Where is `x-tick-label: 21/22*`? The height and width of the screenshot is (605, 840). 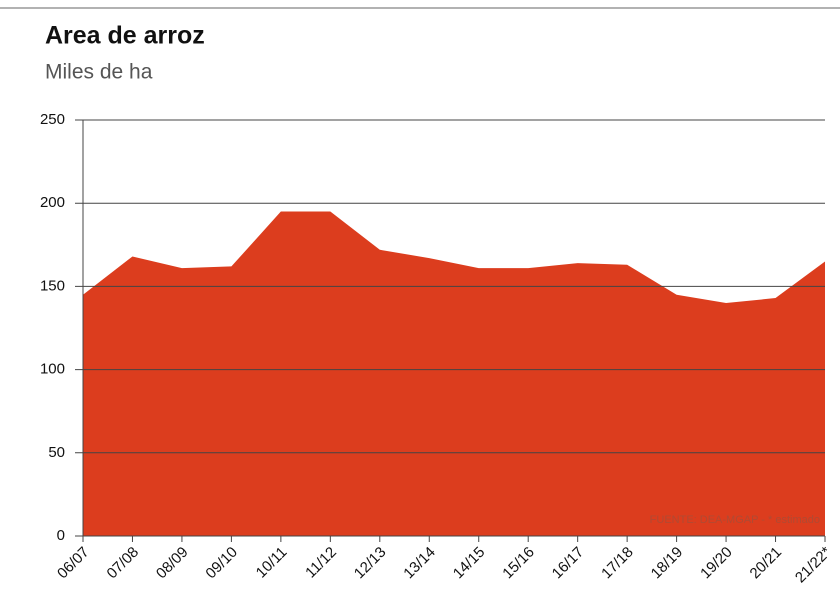 x-tick-label: 21/22* is located at coordinates (813, 564).